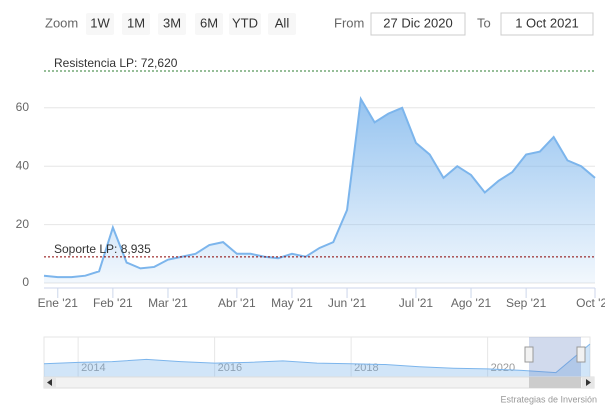 The width and height of the screenshot is (605, 417). I want to click on from-label: From, so click(349, 22).